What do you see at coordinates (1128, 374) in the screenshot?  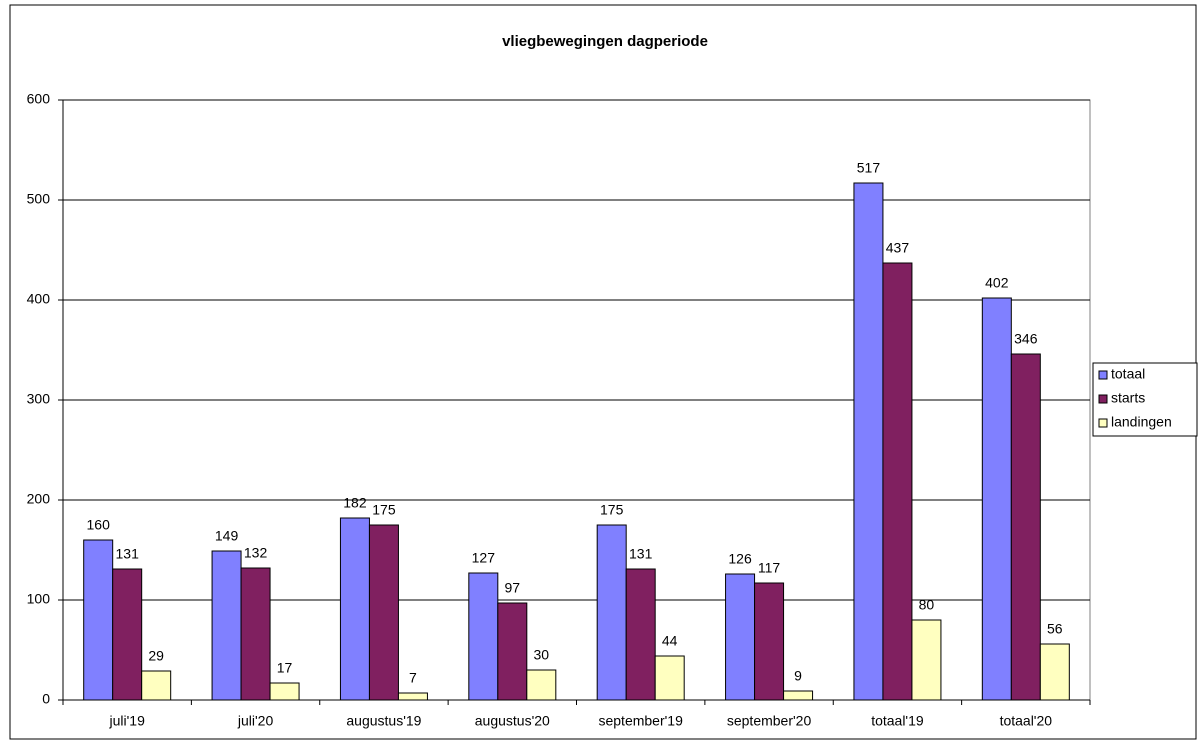 I see `legend-label: totaal` at bounding box center [1128, 374].